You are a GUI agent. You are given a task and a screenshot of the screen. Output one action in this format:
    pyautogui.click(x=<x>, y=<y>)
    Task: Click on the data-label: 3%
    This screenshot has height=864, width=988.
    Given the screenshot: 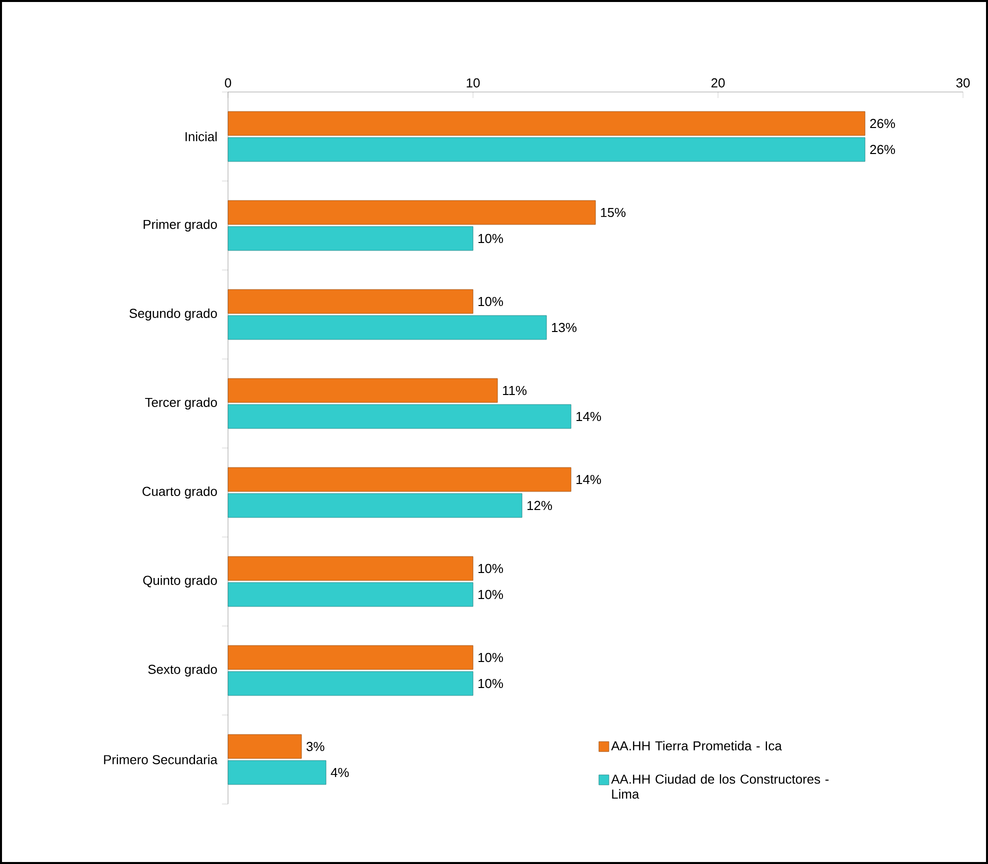 What is the action you would take?
    pyautogui.click(x=315, y=747)
    